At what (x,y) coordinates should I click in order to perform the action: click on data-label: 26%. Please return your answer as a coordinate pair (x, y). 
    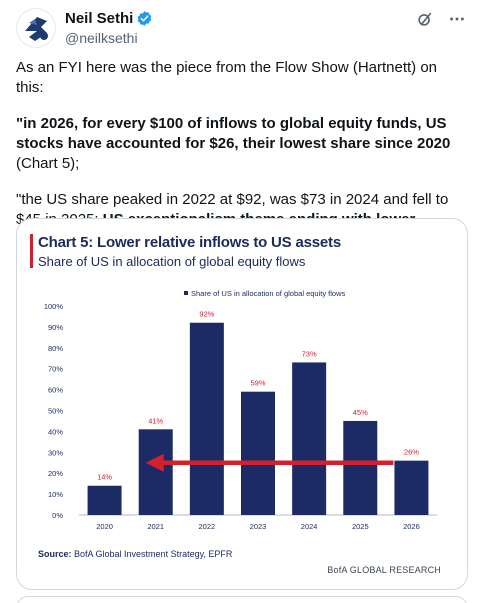
    Looking at the image, I should click on (411, 452).